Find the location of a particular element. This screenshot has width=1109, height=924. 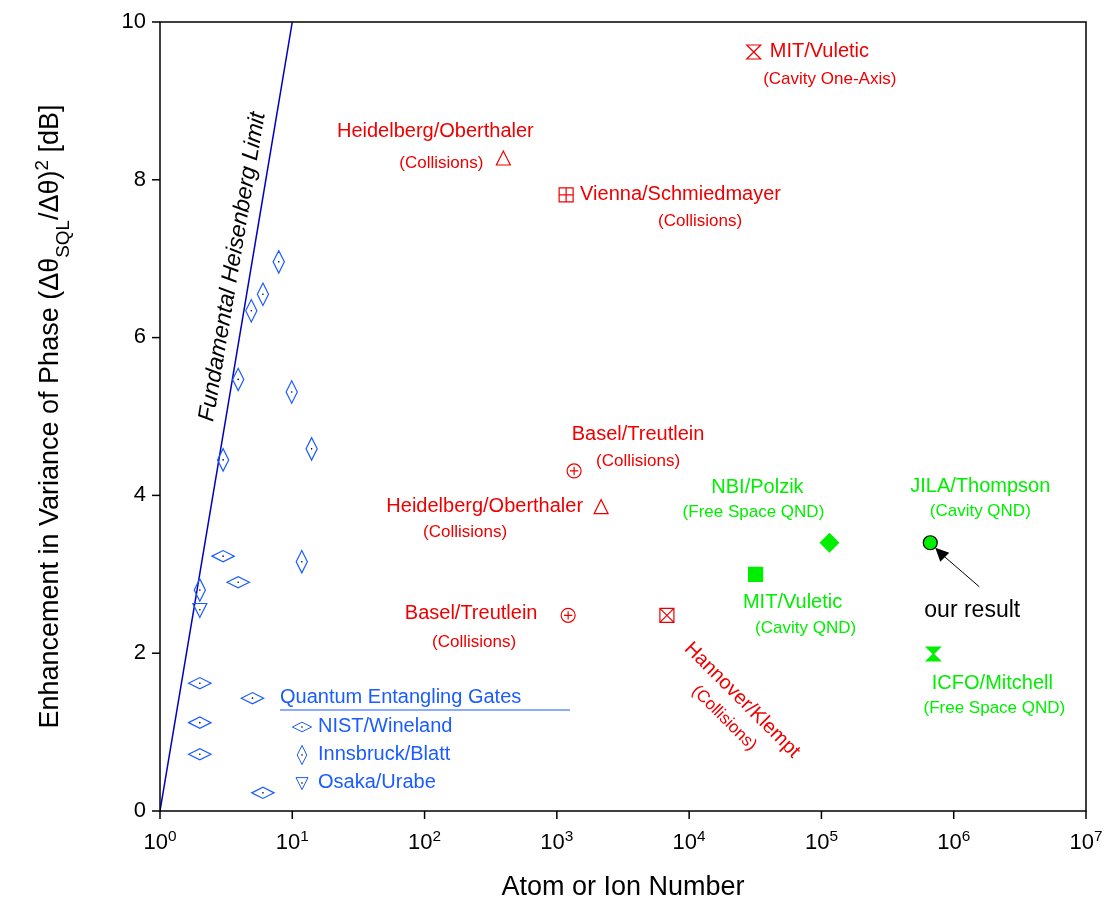

series-label: MIT/Vuletic (Cavity One-Axis) is located at coordinates (830, 64).